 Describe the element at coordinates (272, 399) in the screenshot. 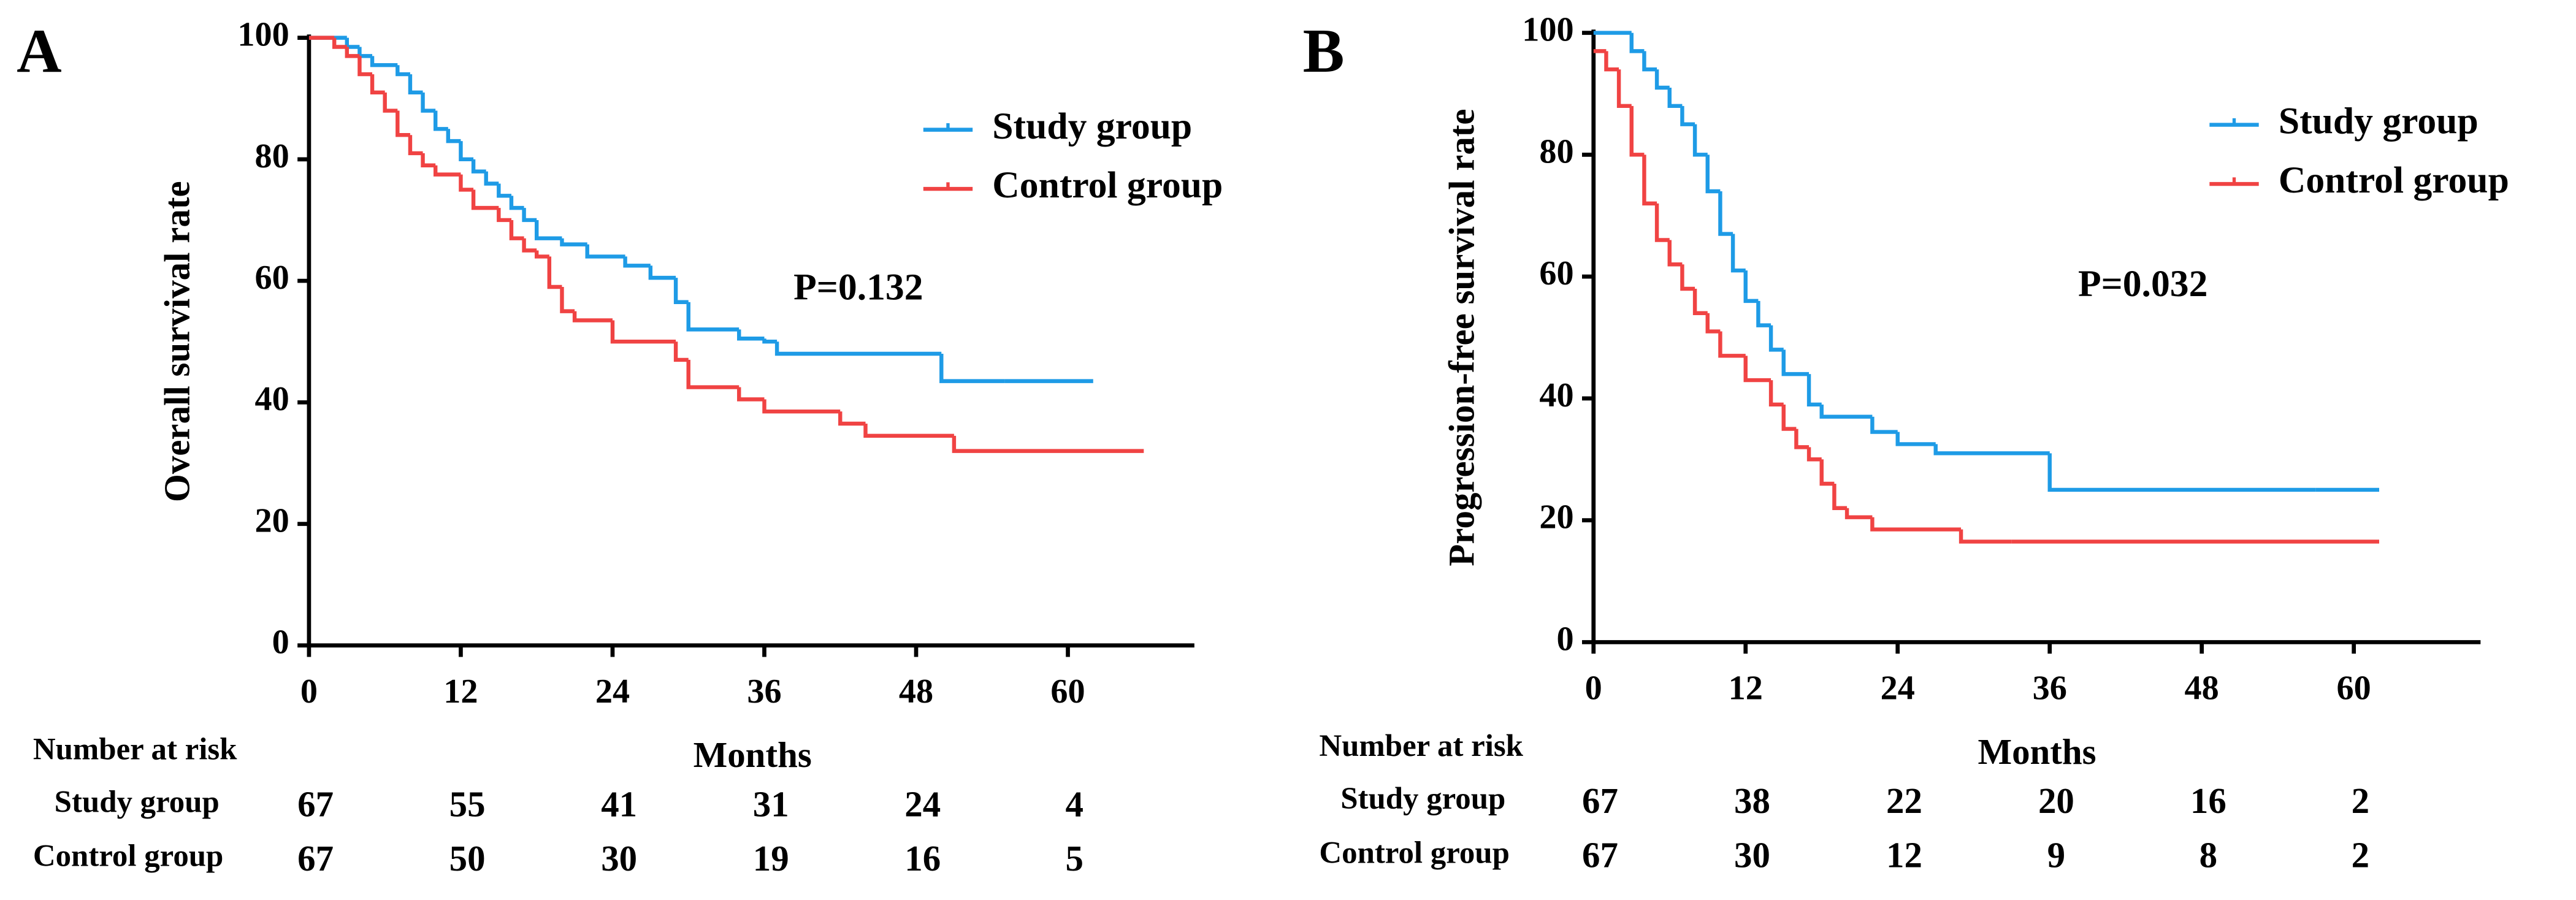

I see `y-tick-label: 40` at that location.